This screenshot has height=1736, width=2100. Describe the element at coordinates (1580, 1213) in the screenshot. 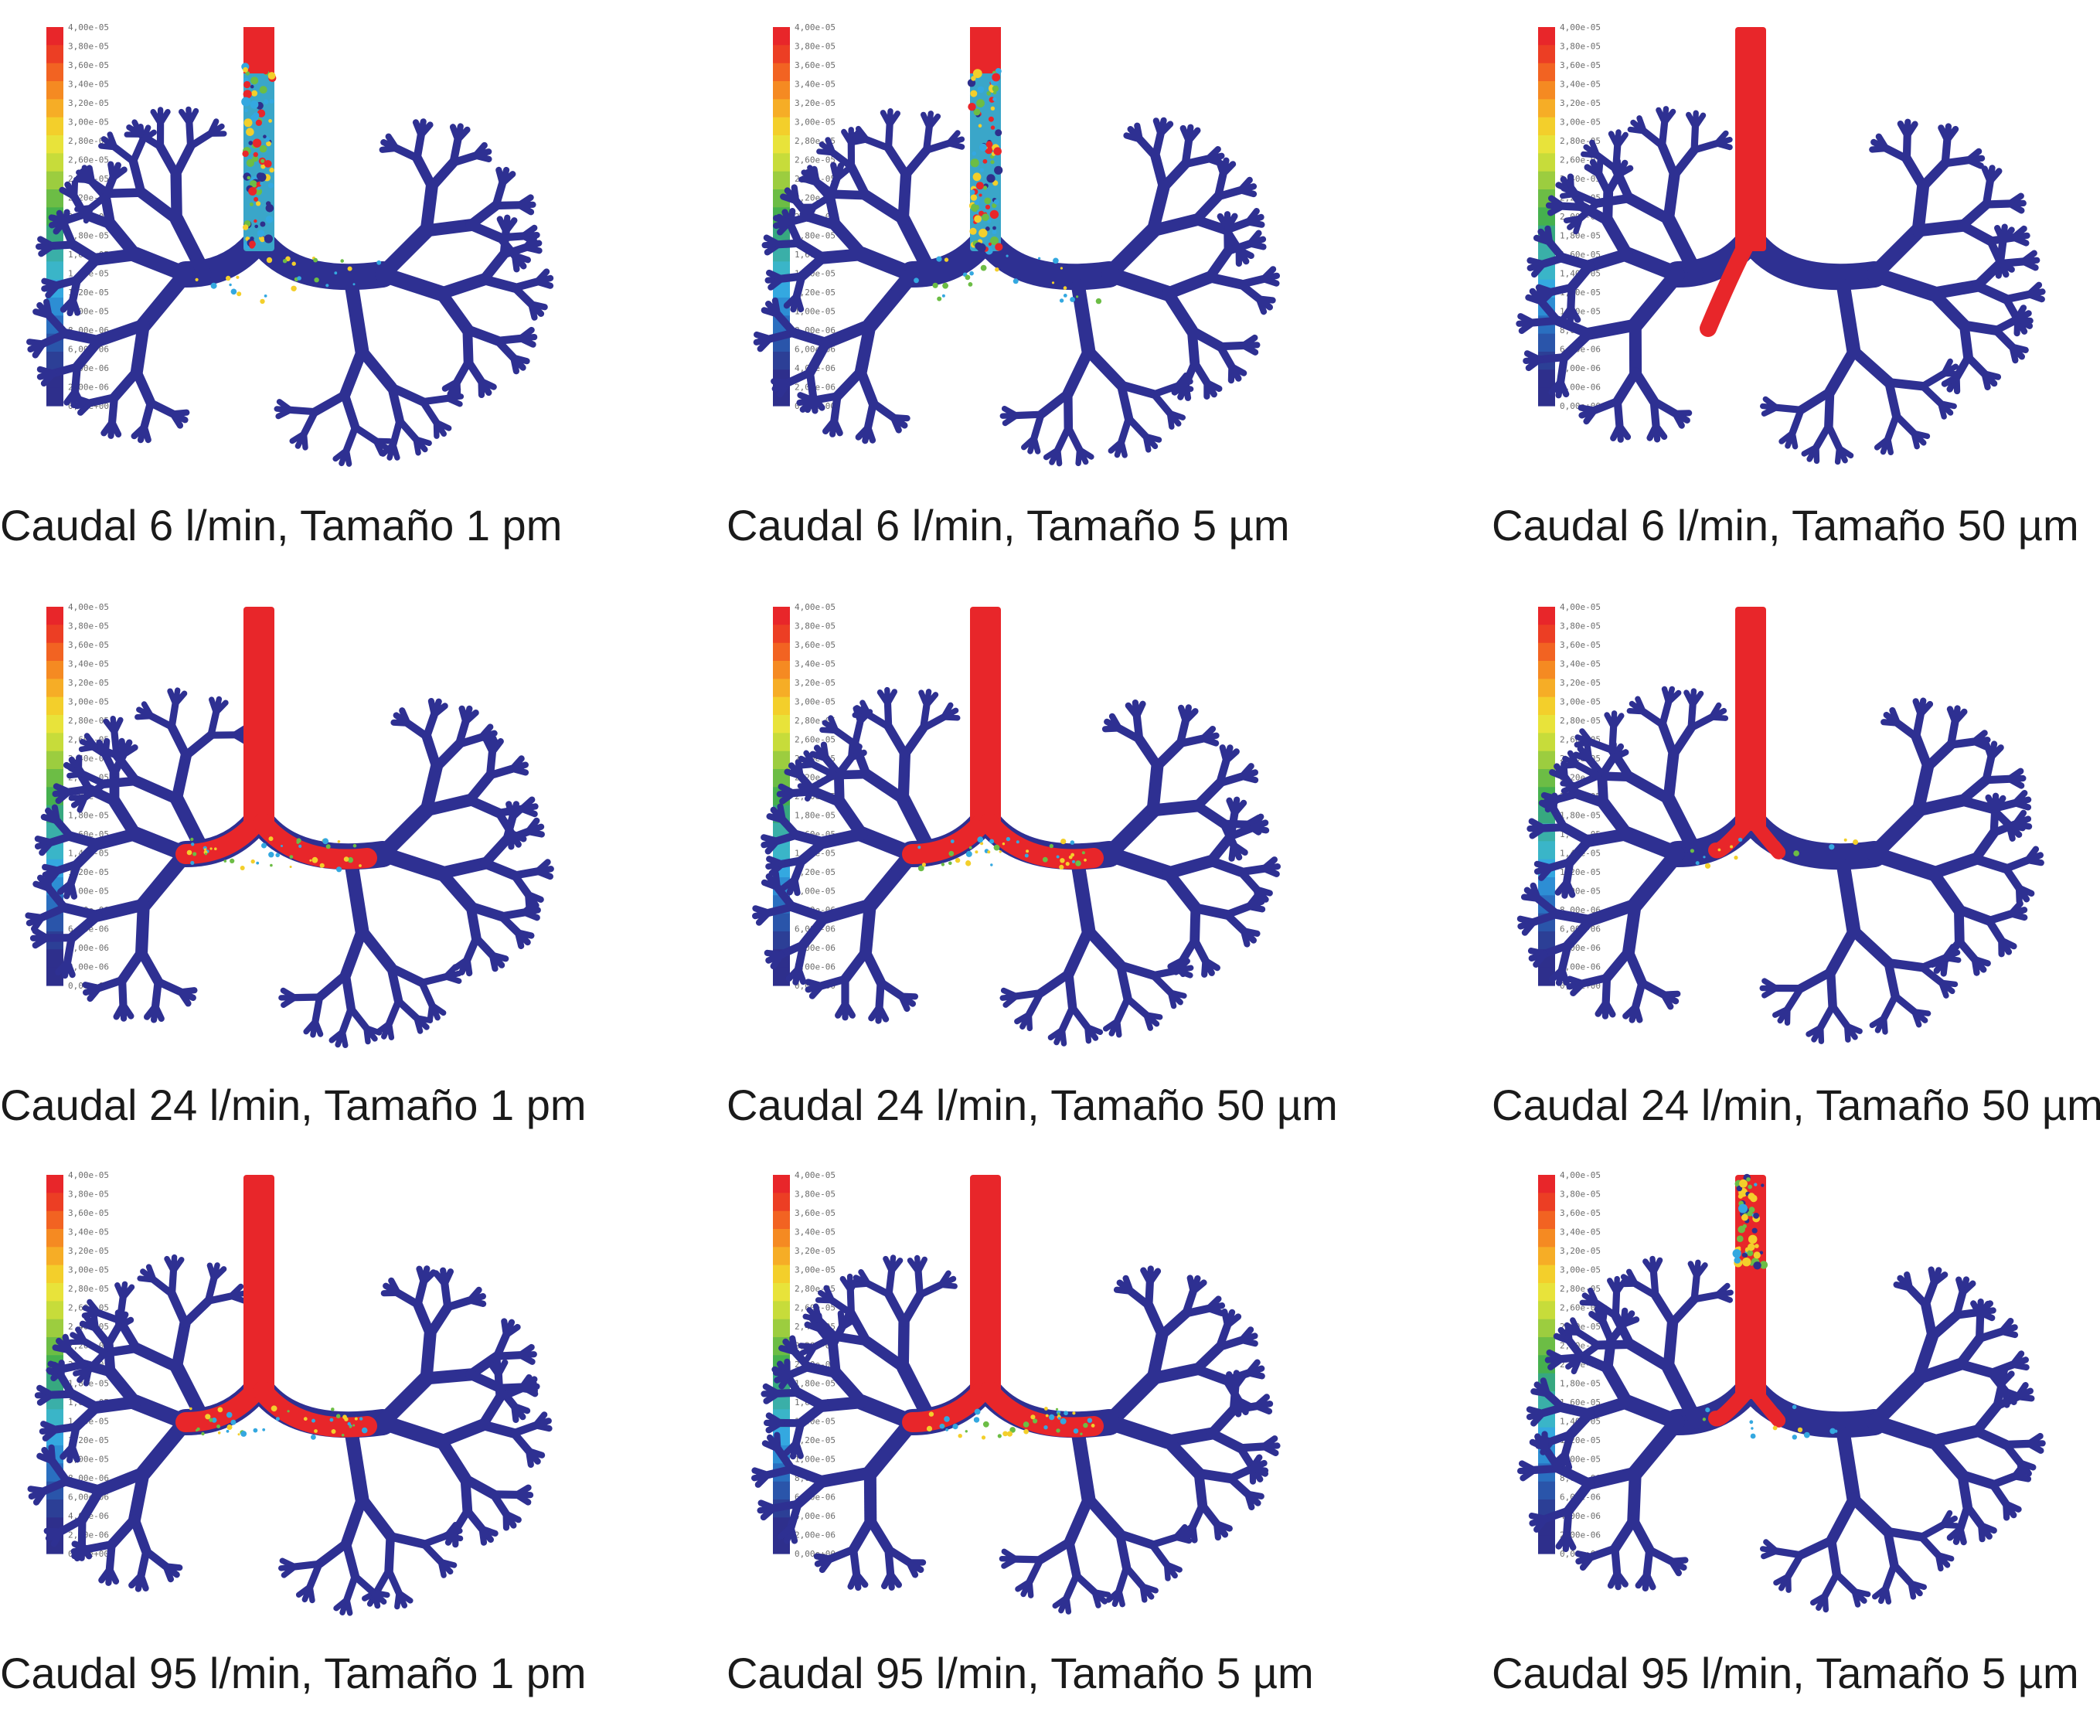

I see `colorbar-tick-label: 3,60e-05` at that location.